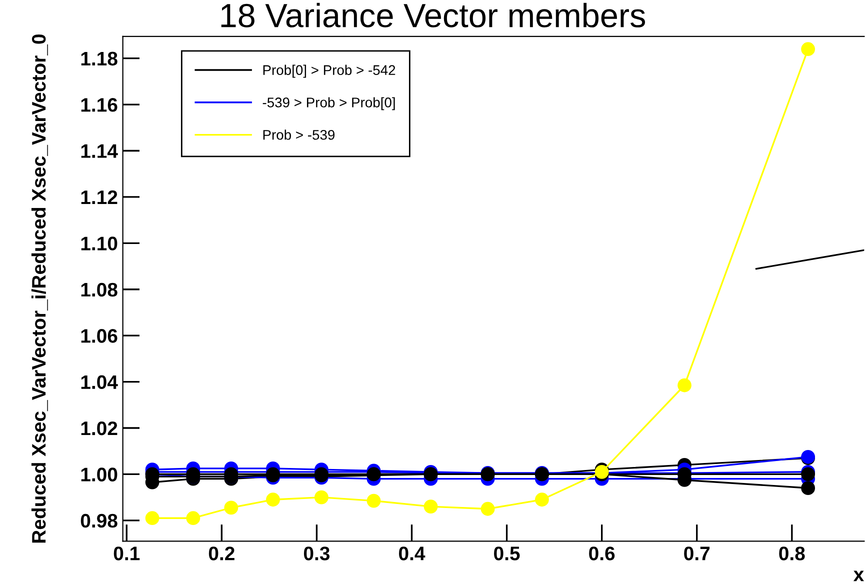  I want to click on y-tick-label: 1.16, so click(99, 105).